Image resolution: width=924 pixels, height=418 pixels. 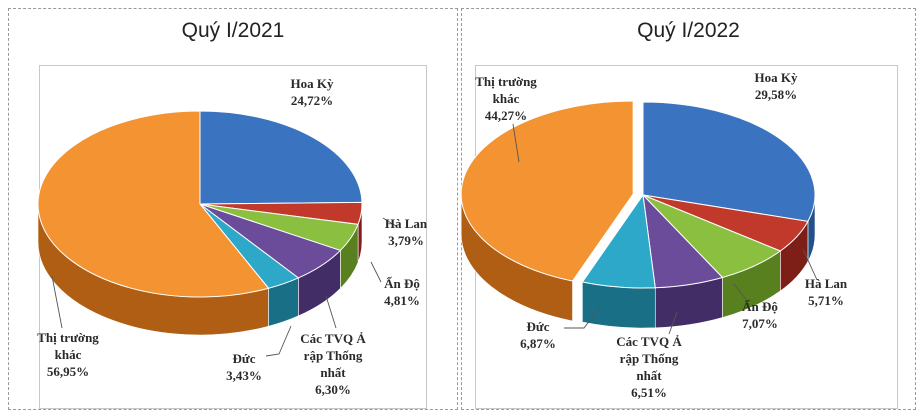 What do you see at coordinates (538, 335) in the screenshot?
I see `data-label-duc: Đức 6,87%` at bounding box center [538, 335].